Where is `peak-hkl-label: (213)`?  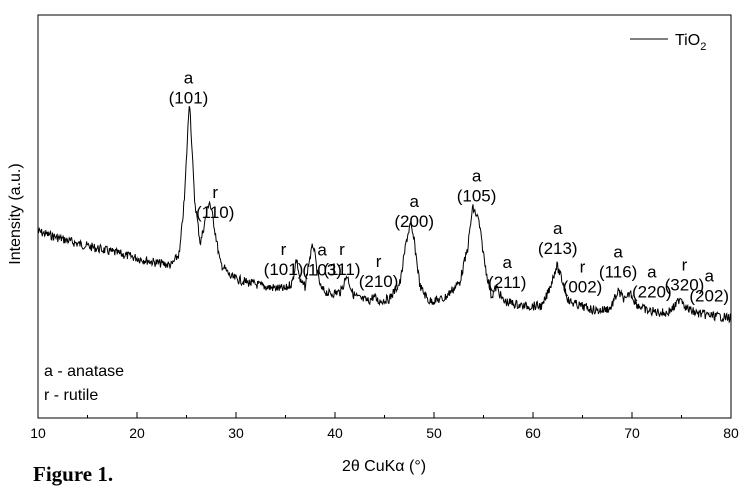 peak-hkl-label: (213) is located at coordinates (558, 248).